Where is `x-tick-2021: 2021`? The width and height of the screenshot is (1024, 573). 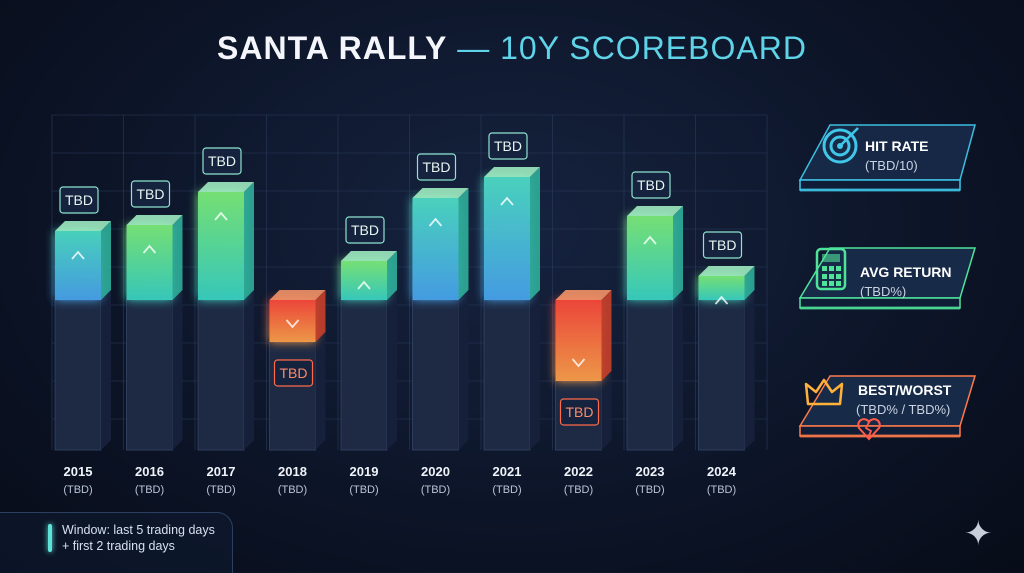
x-tick-2021: 2021 is located at coordinates (507, 471).